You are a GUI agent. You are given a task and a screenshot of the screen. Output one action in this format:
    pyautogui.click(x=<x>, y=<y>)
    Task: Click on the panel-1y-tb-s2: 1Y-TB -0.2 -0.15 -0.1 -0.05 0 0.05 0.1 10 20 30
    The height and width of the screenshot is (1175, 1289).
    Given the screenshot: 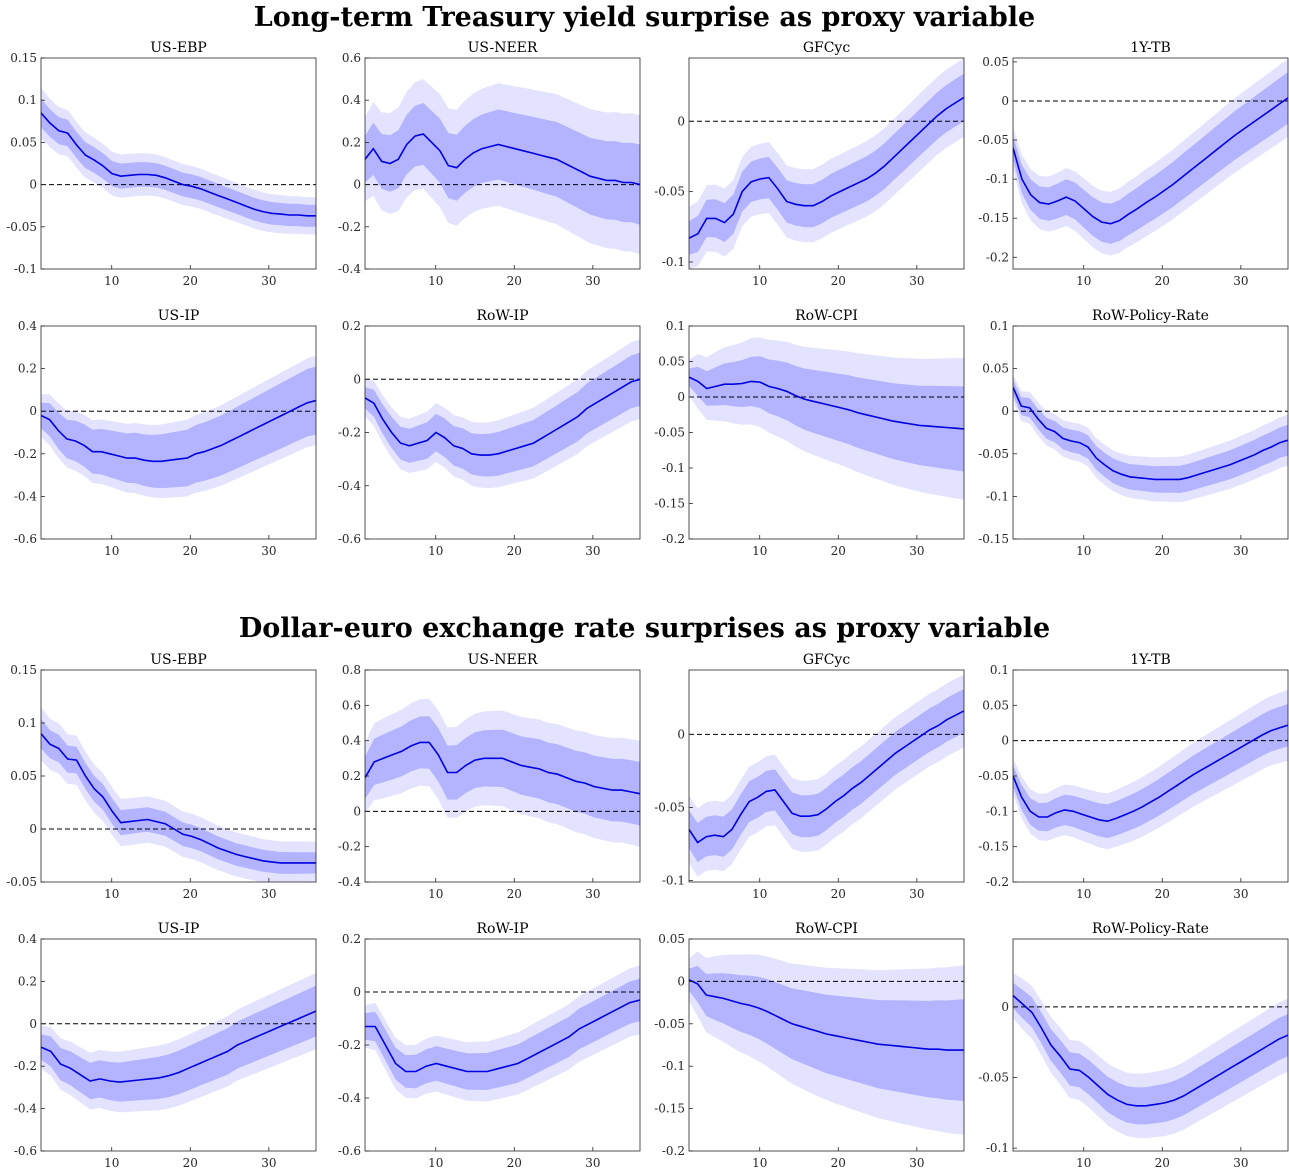 What is the action you would take?
    pyautogui.click(x=1133, y=776)
    